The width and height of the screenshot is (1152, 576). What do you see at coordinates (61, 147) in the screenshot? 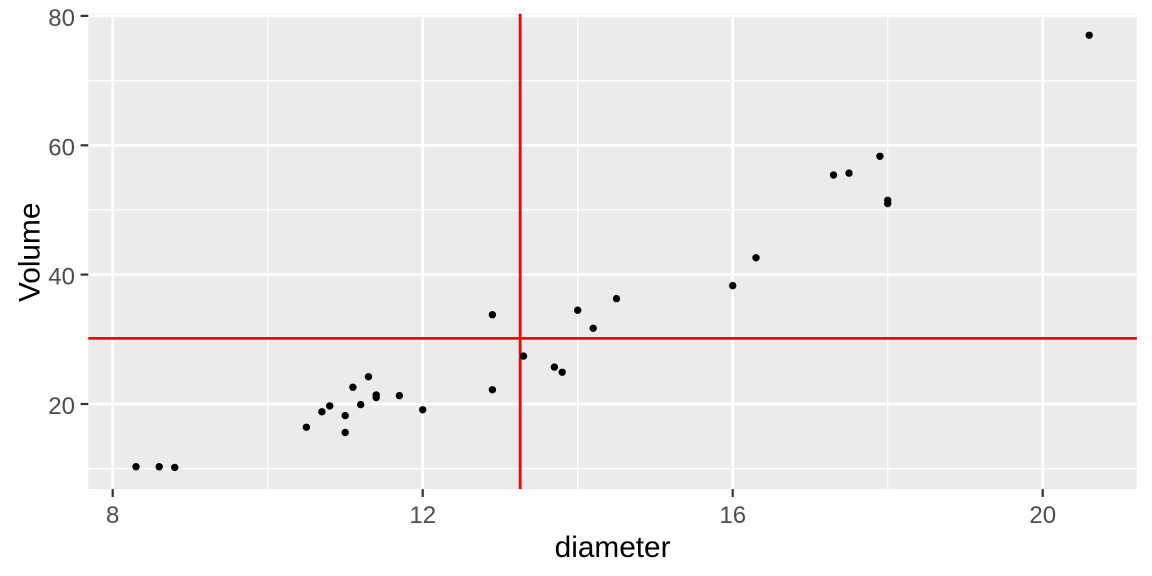
I see `svg-text: 60` at bounding box center [61, 147].